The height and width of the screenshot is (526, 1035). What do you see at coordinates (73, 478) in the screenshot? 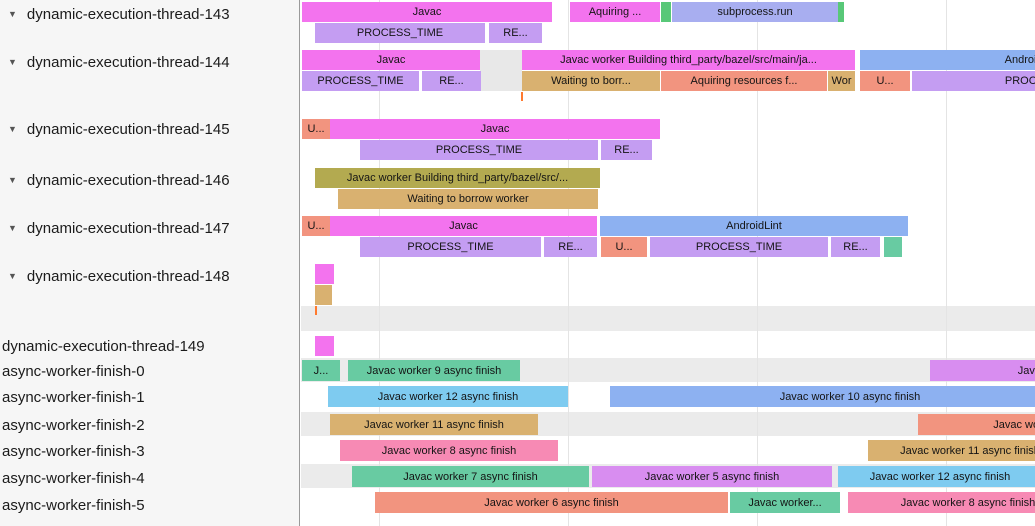
I see `track-label: async-worker-finish-4` at bounding box center [73, 478].